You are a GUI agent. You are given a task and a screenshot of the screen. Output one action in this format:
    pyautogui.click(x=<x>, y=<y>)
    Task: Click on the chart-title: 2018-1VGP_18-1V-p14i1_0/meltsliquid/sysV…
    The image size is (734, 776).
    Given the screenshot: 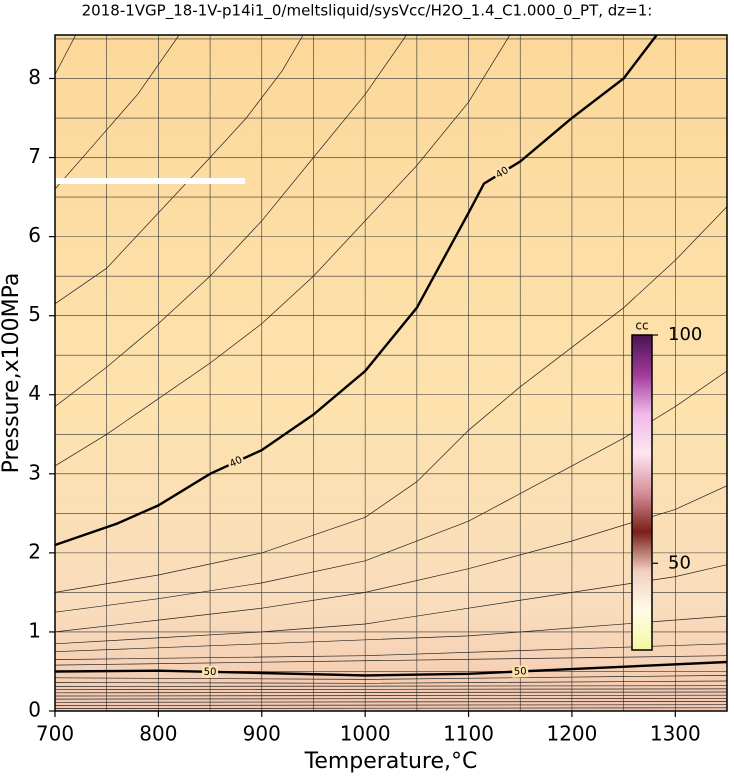 What is the action you would take?
    pyautogui.click(x=367, y=11)
    